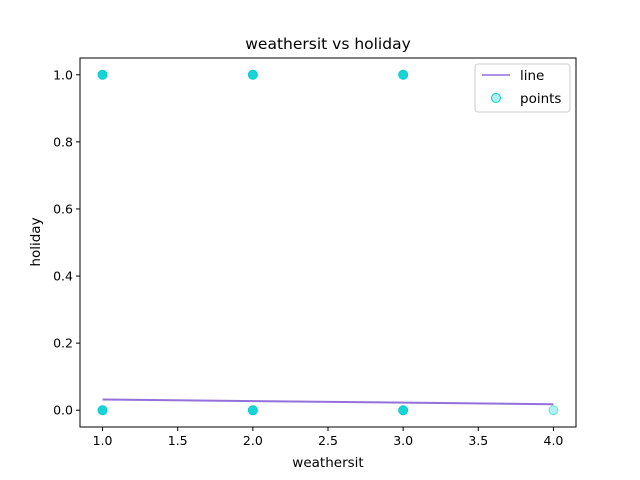 This screenshot has height=480, width=640. I want to click on y-tick-label: 0.8, so click(63, 141).